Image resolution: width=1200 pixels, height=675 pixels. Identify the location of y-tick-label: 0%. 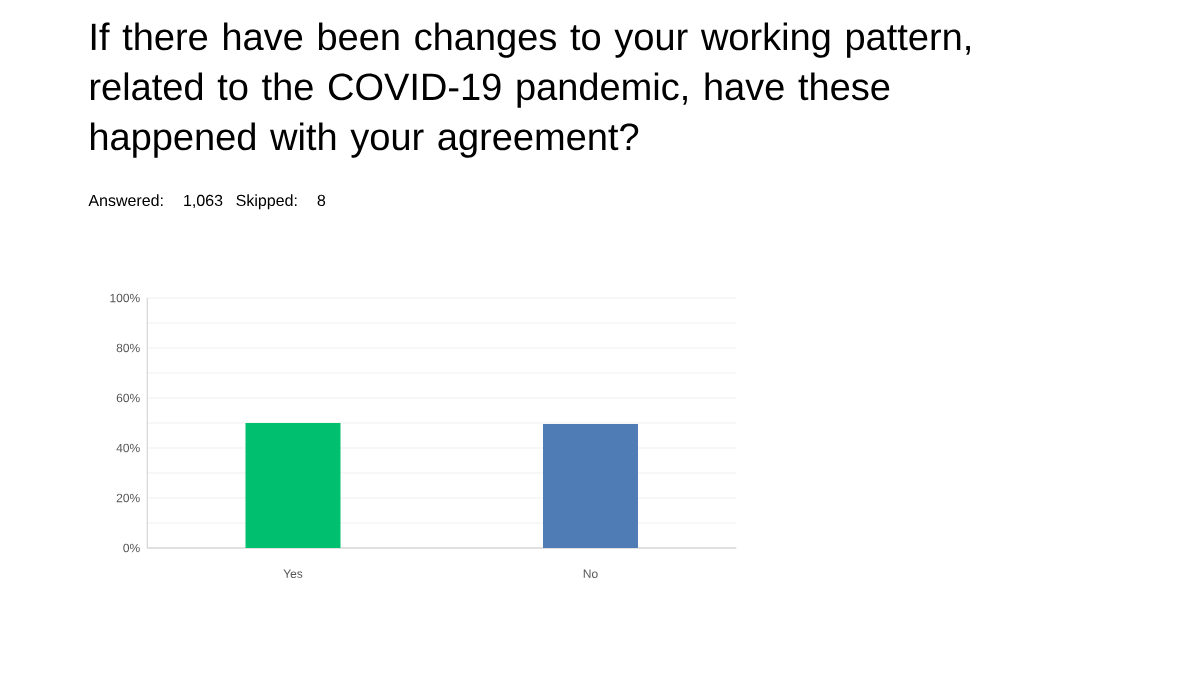
(131, 548).